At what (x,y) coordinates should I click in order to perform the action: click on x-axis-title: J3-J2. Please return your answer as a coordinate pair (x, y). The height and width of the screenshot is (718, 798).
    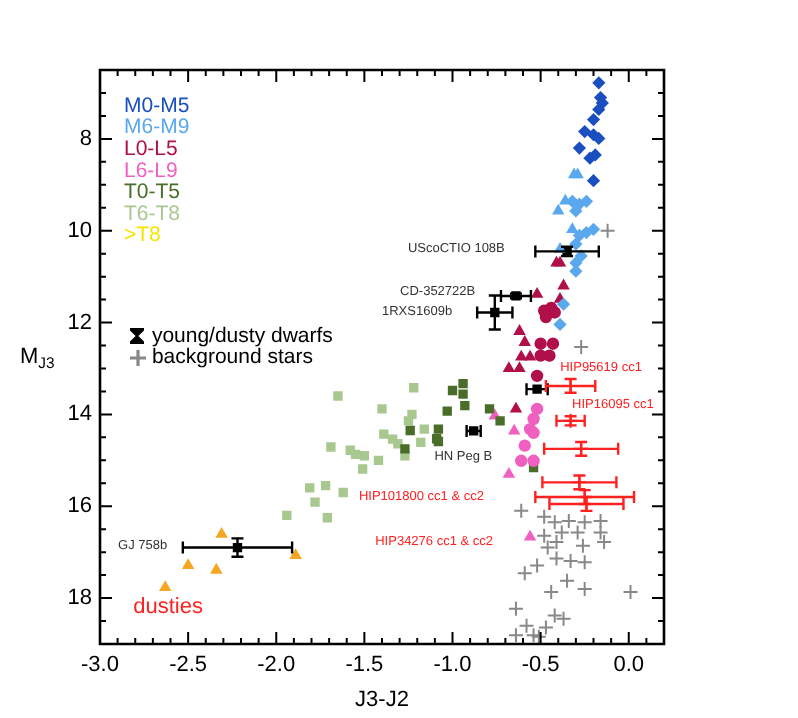
    Looking at the image, I should click on (382, 700).